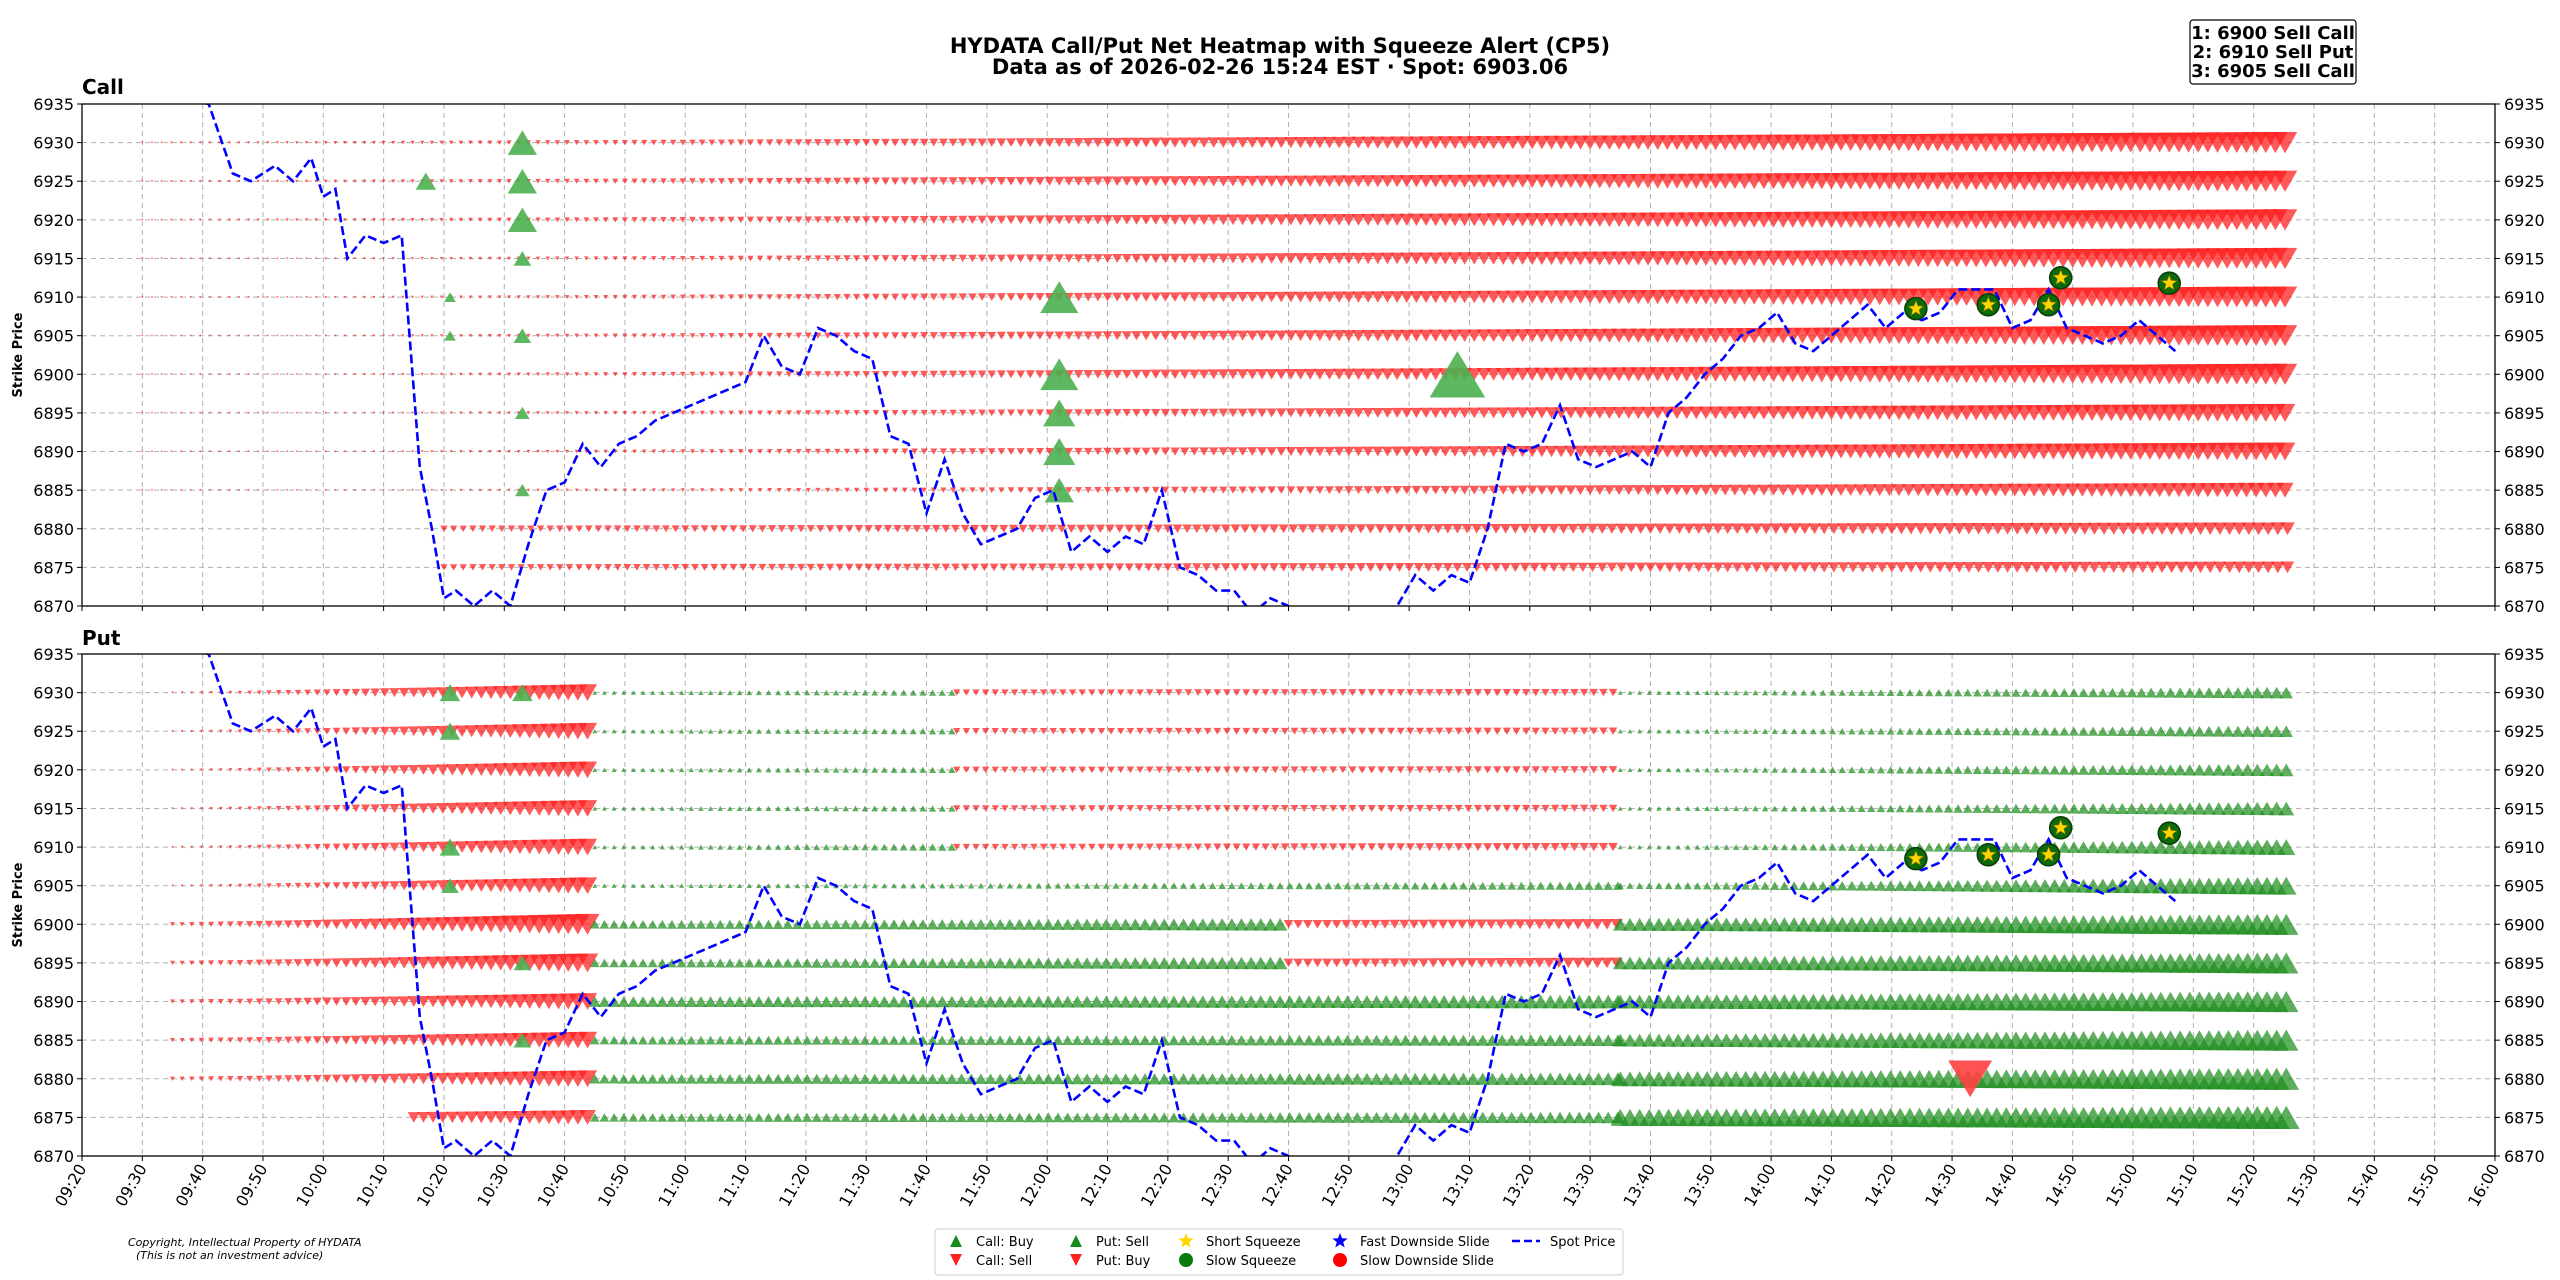 The width and height of the screenshot is (2560, 1280). Describe the element at coordinates (2524, 104) in the screenshot. I see `y-tick-label-right: 6935` at that location.